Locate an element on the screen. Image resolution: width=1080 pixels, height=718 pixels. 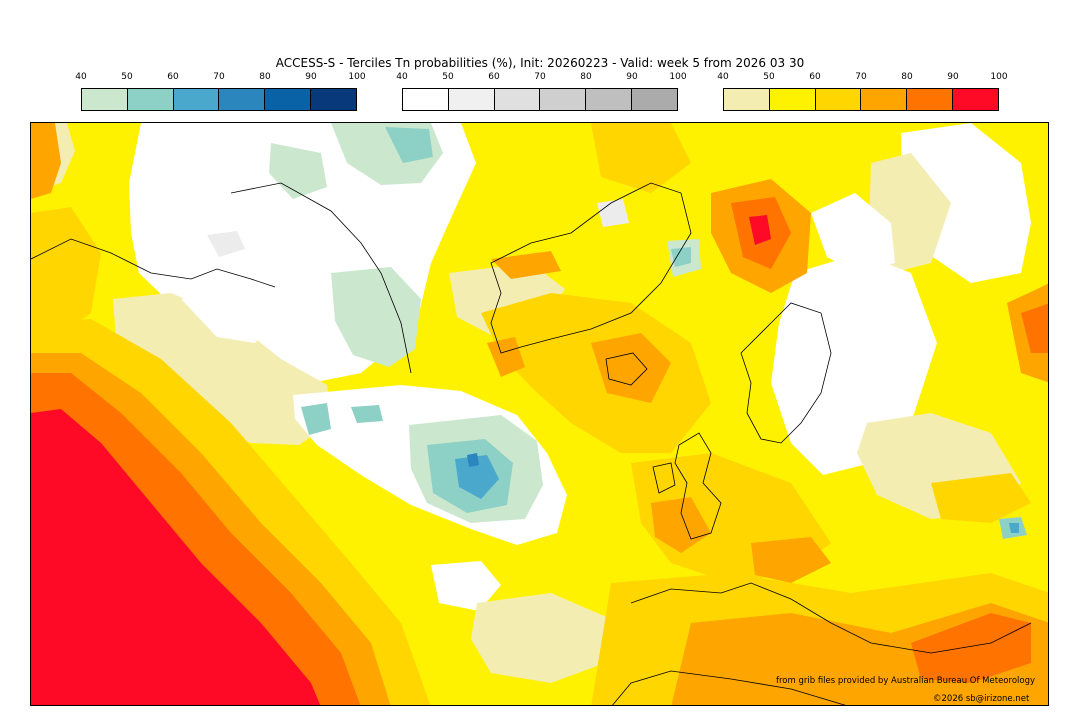
coastline-great-britain is located at coordinates (698, 486).